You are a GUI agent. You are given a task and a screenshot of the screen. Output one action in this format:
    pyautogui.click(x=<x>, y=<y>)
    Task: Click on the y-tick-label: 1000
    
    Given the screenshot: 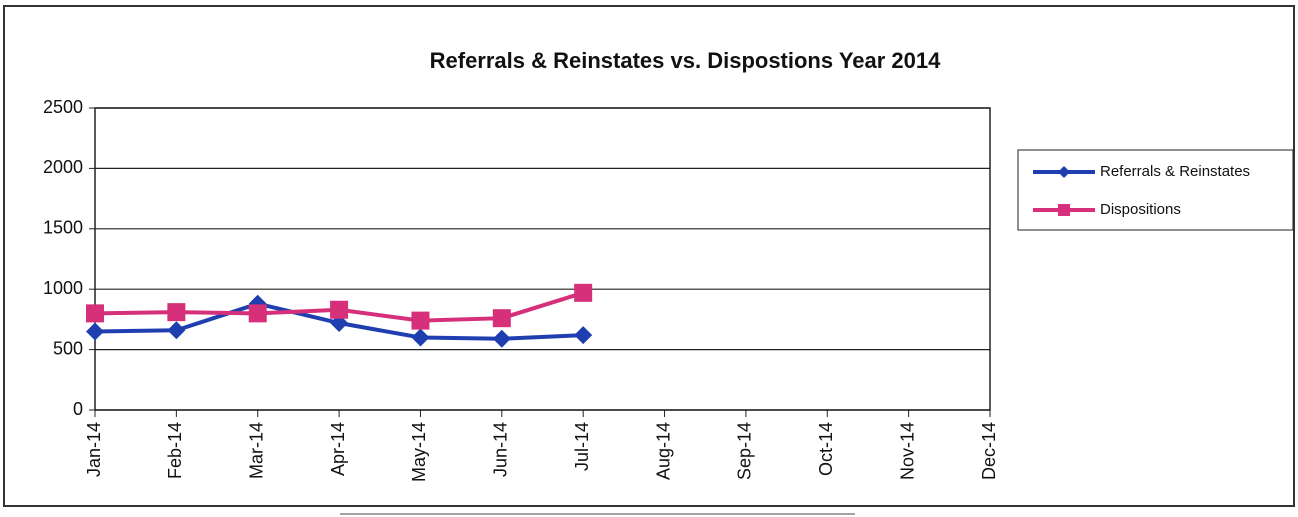 What is the action you would take?
    pyautogui.click(x=63, y=288)
    